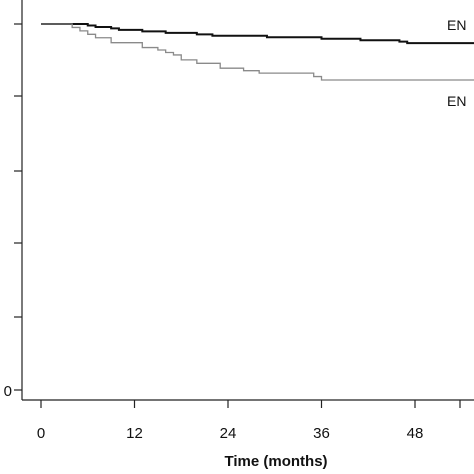 The image size is (474, 474). I want to click on x-tick-label: 36, so click(321, 433).